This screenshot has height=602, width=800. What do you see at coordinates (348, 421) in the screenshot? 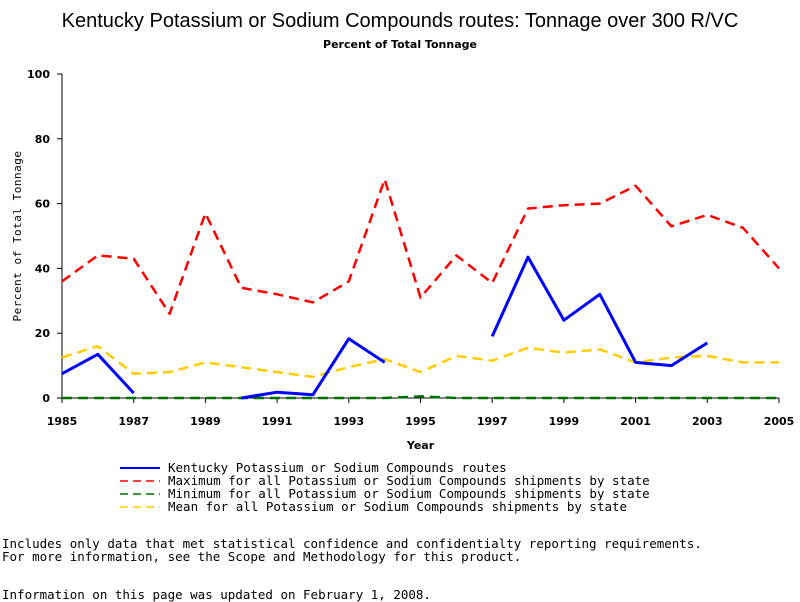
I see `x-tick-label: 1993` at bounding box center [348, 421].